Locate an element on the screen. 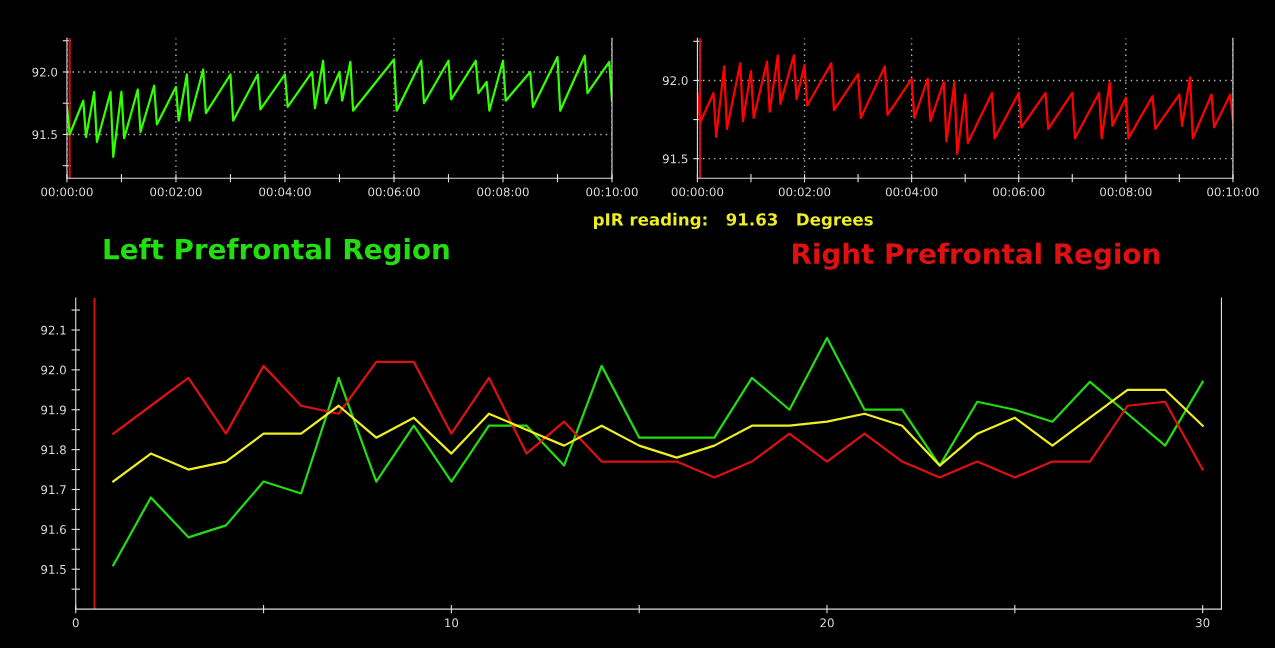 This screenshot has height=648, width=1275. x-tick-label: 0 is located at coordinates (75, 623).